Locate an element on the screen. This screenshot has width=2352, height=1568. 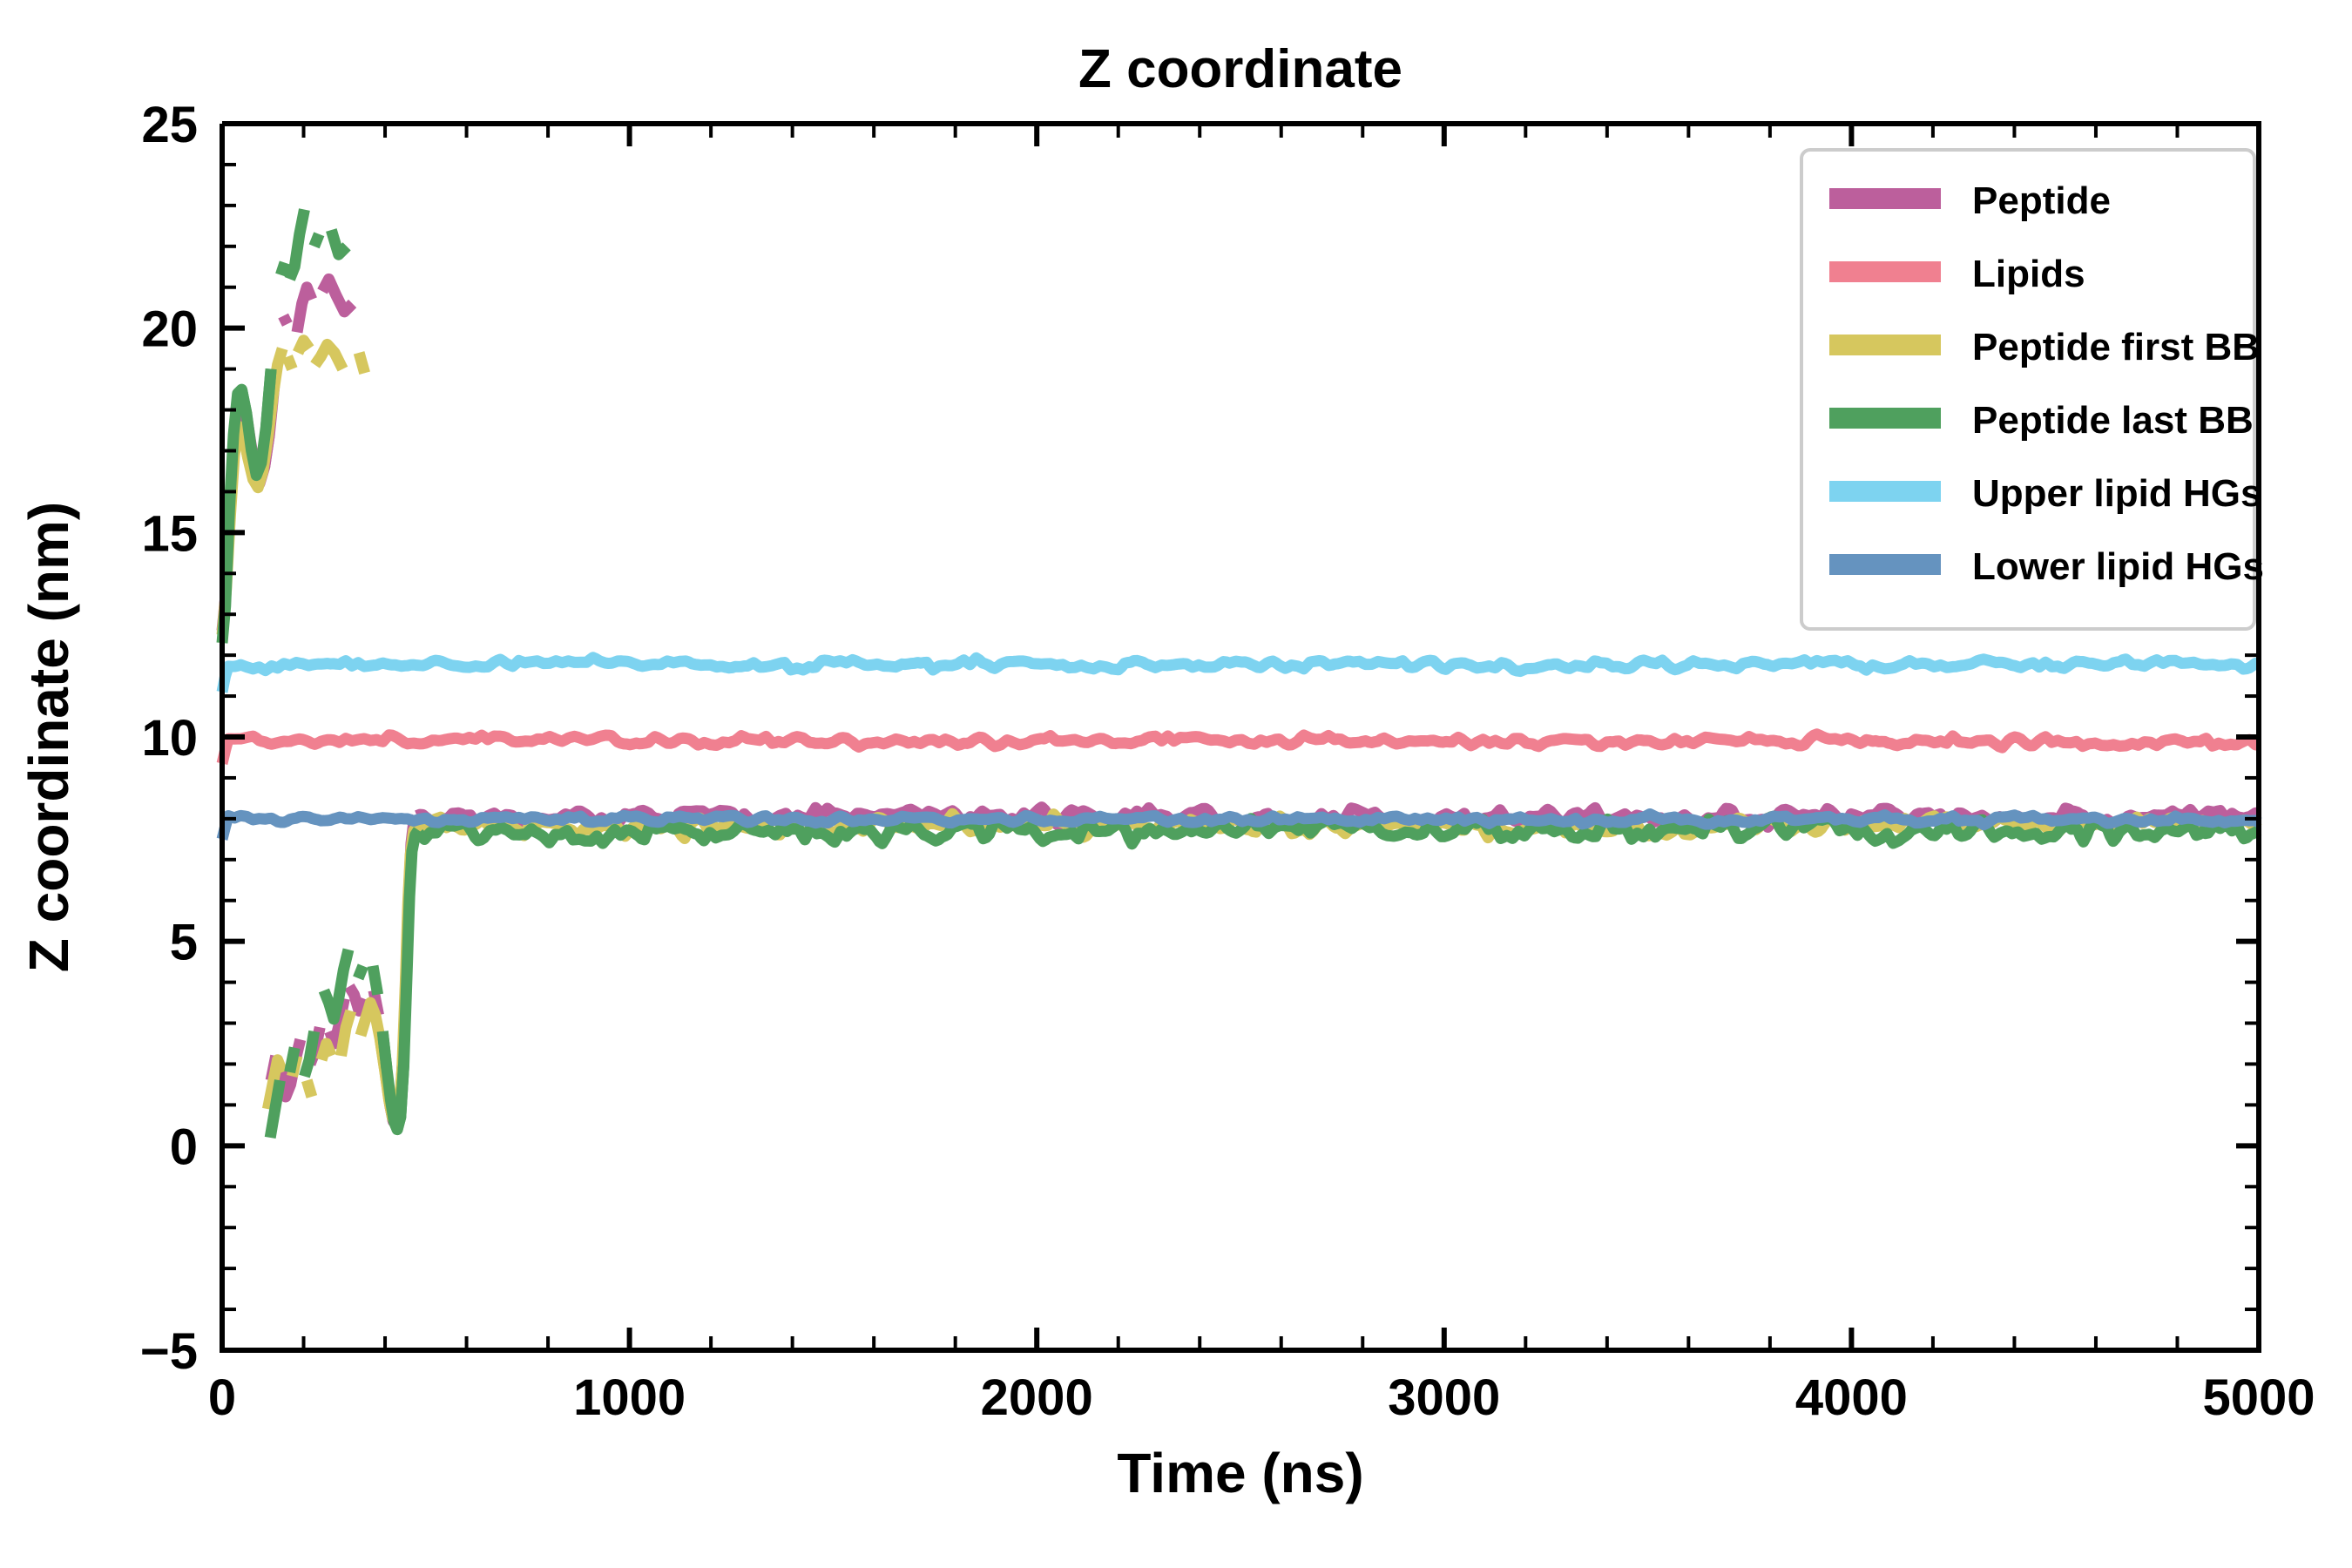
trace-insertion-jump is located at coordinates (399, 982).